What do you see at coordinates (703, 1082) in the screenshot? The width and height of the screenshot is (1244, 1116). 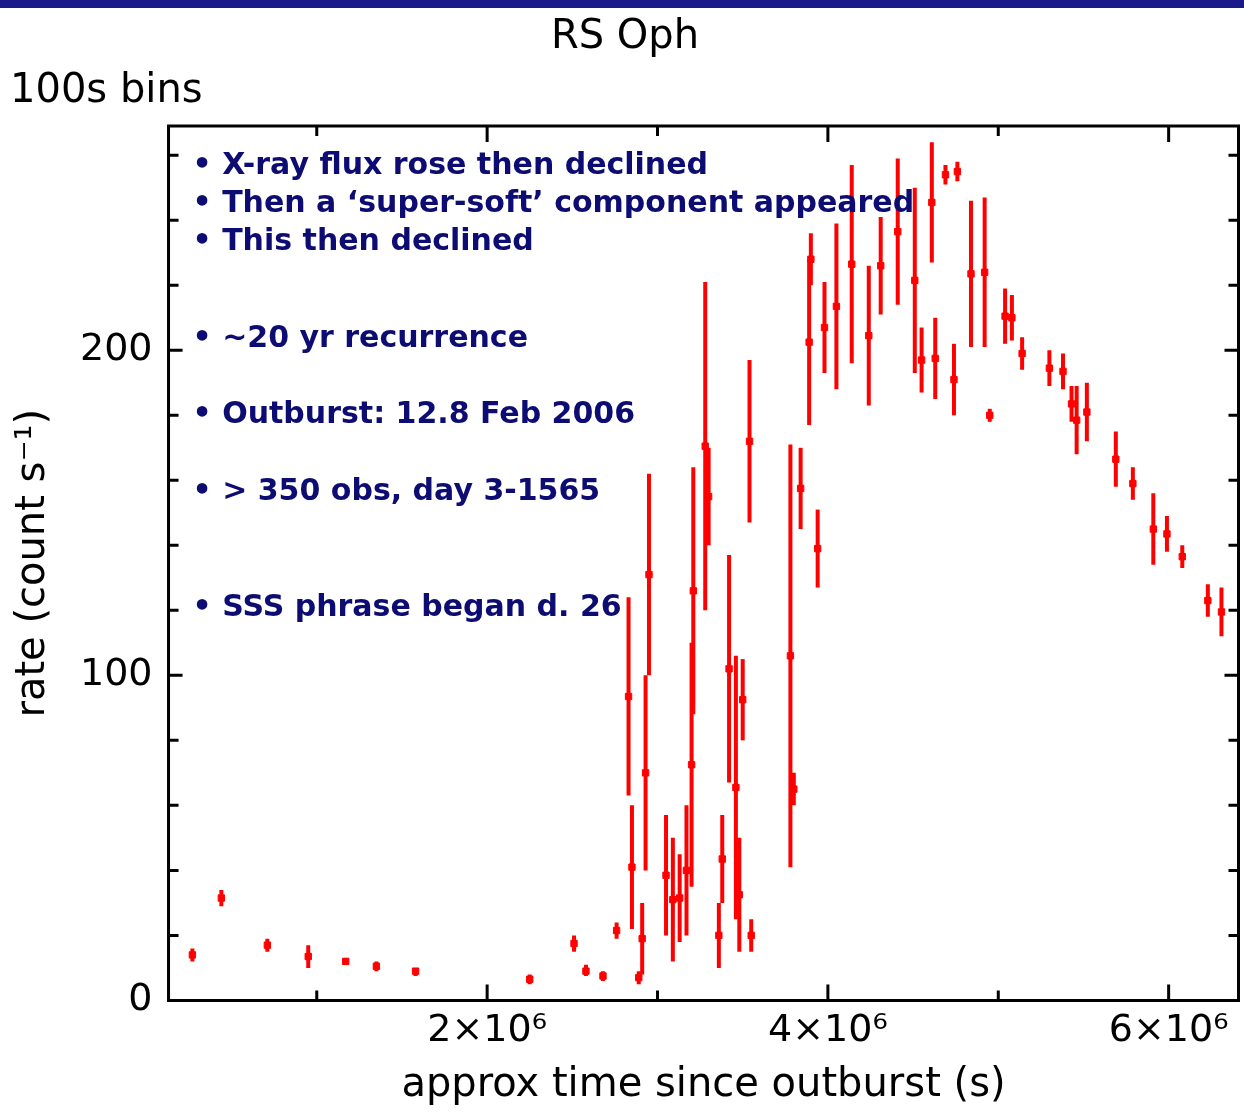 I see `x-axis-title: approx time since outburst (s)` at bounding box center [703, 1082].